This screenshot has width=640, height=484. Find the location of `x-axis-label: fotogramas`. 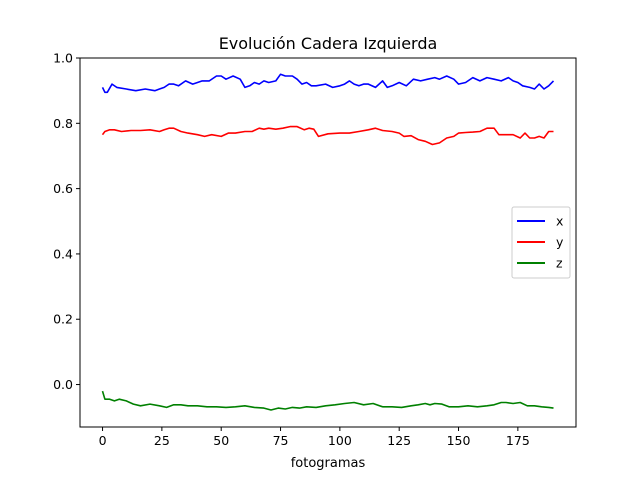

x-axis-label: fotogramas is located at coordinates (328, 463).